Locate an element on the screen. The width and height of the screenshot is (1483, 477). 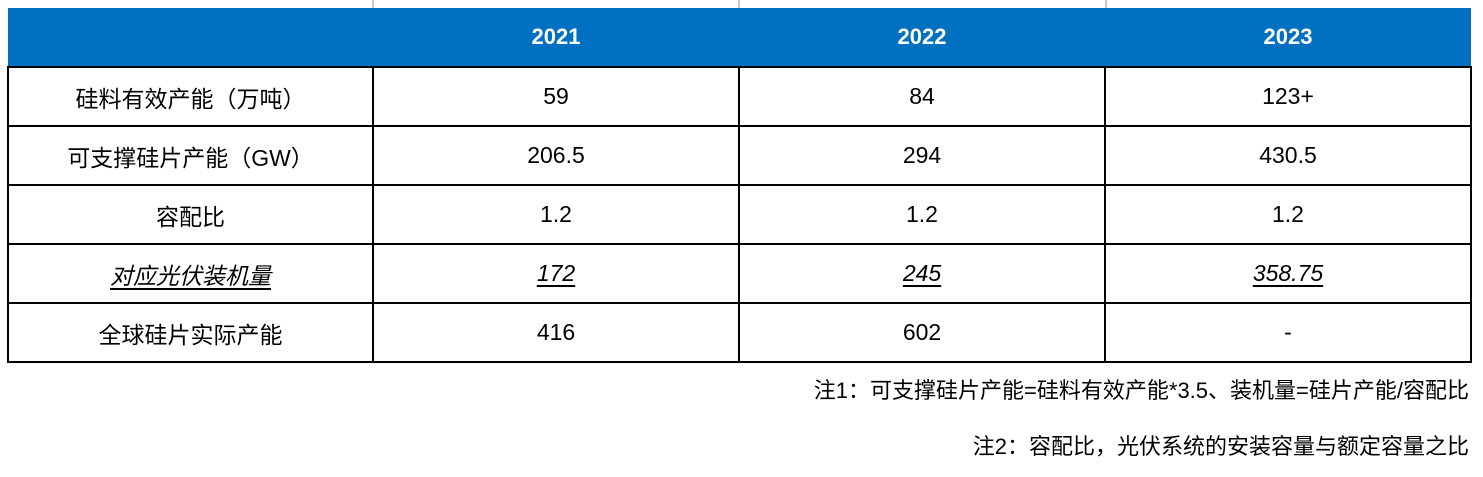
header-cell-year-2023: 2023 is located at coordinates (1288, 37).